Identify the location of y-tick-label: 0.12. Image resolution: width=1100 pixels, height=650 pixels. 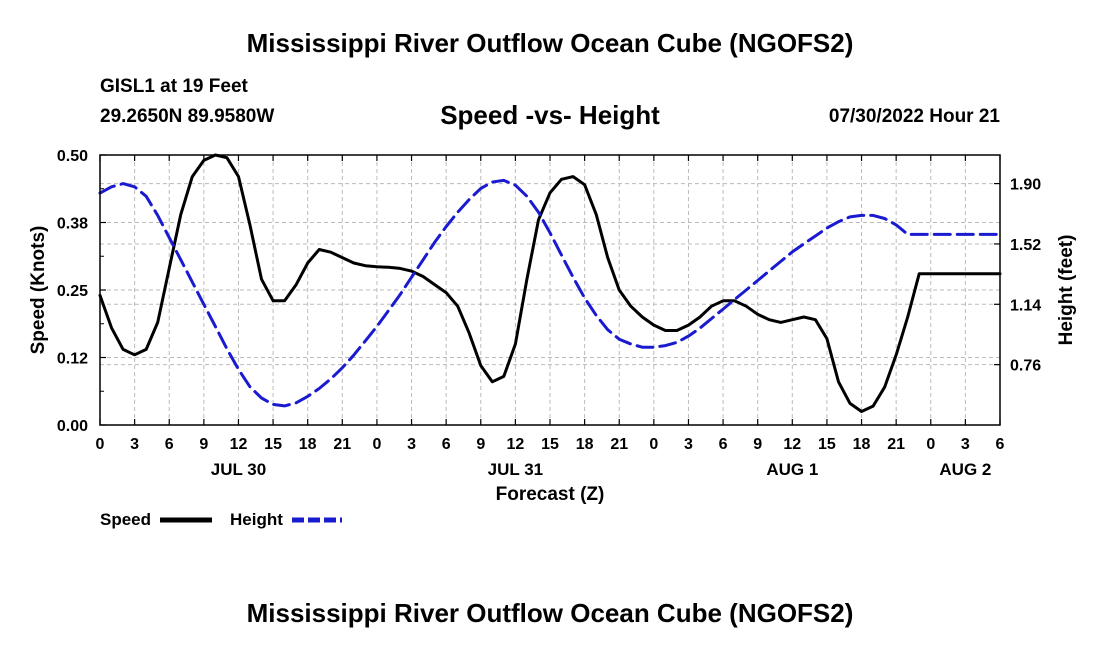
(72, 359).